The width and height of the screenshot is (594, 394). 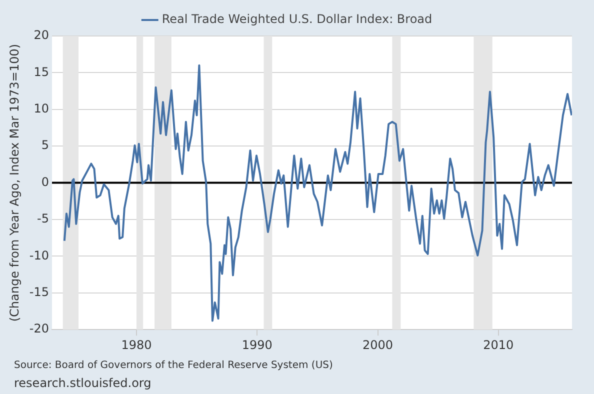 I want to click on y-tick-label: -20, so click(x=39, y=329).